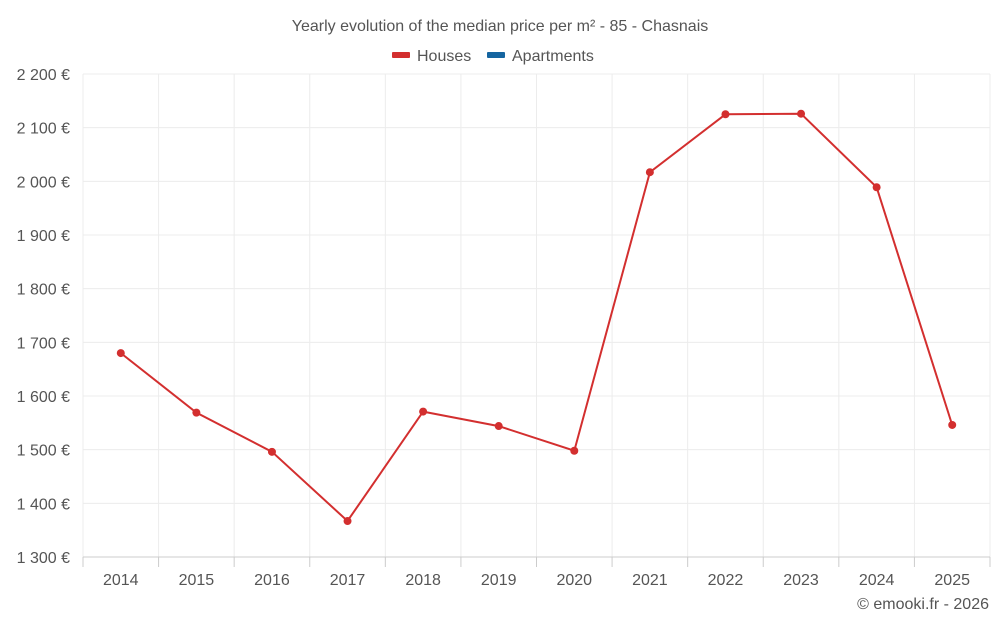 The height and width of the screenshot is (625, 1000). Describe the element at coordinates (271, 451) in the screenshot. I see `data-point-houses-2016` at that location.